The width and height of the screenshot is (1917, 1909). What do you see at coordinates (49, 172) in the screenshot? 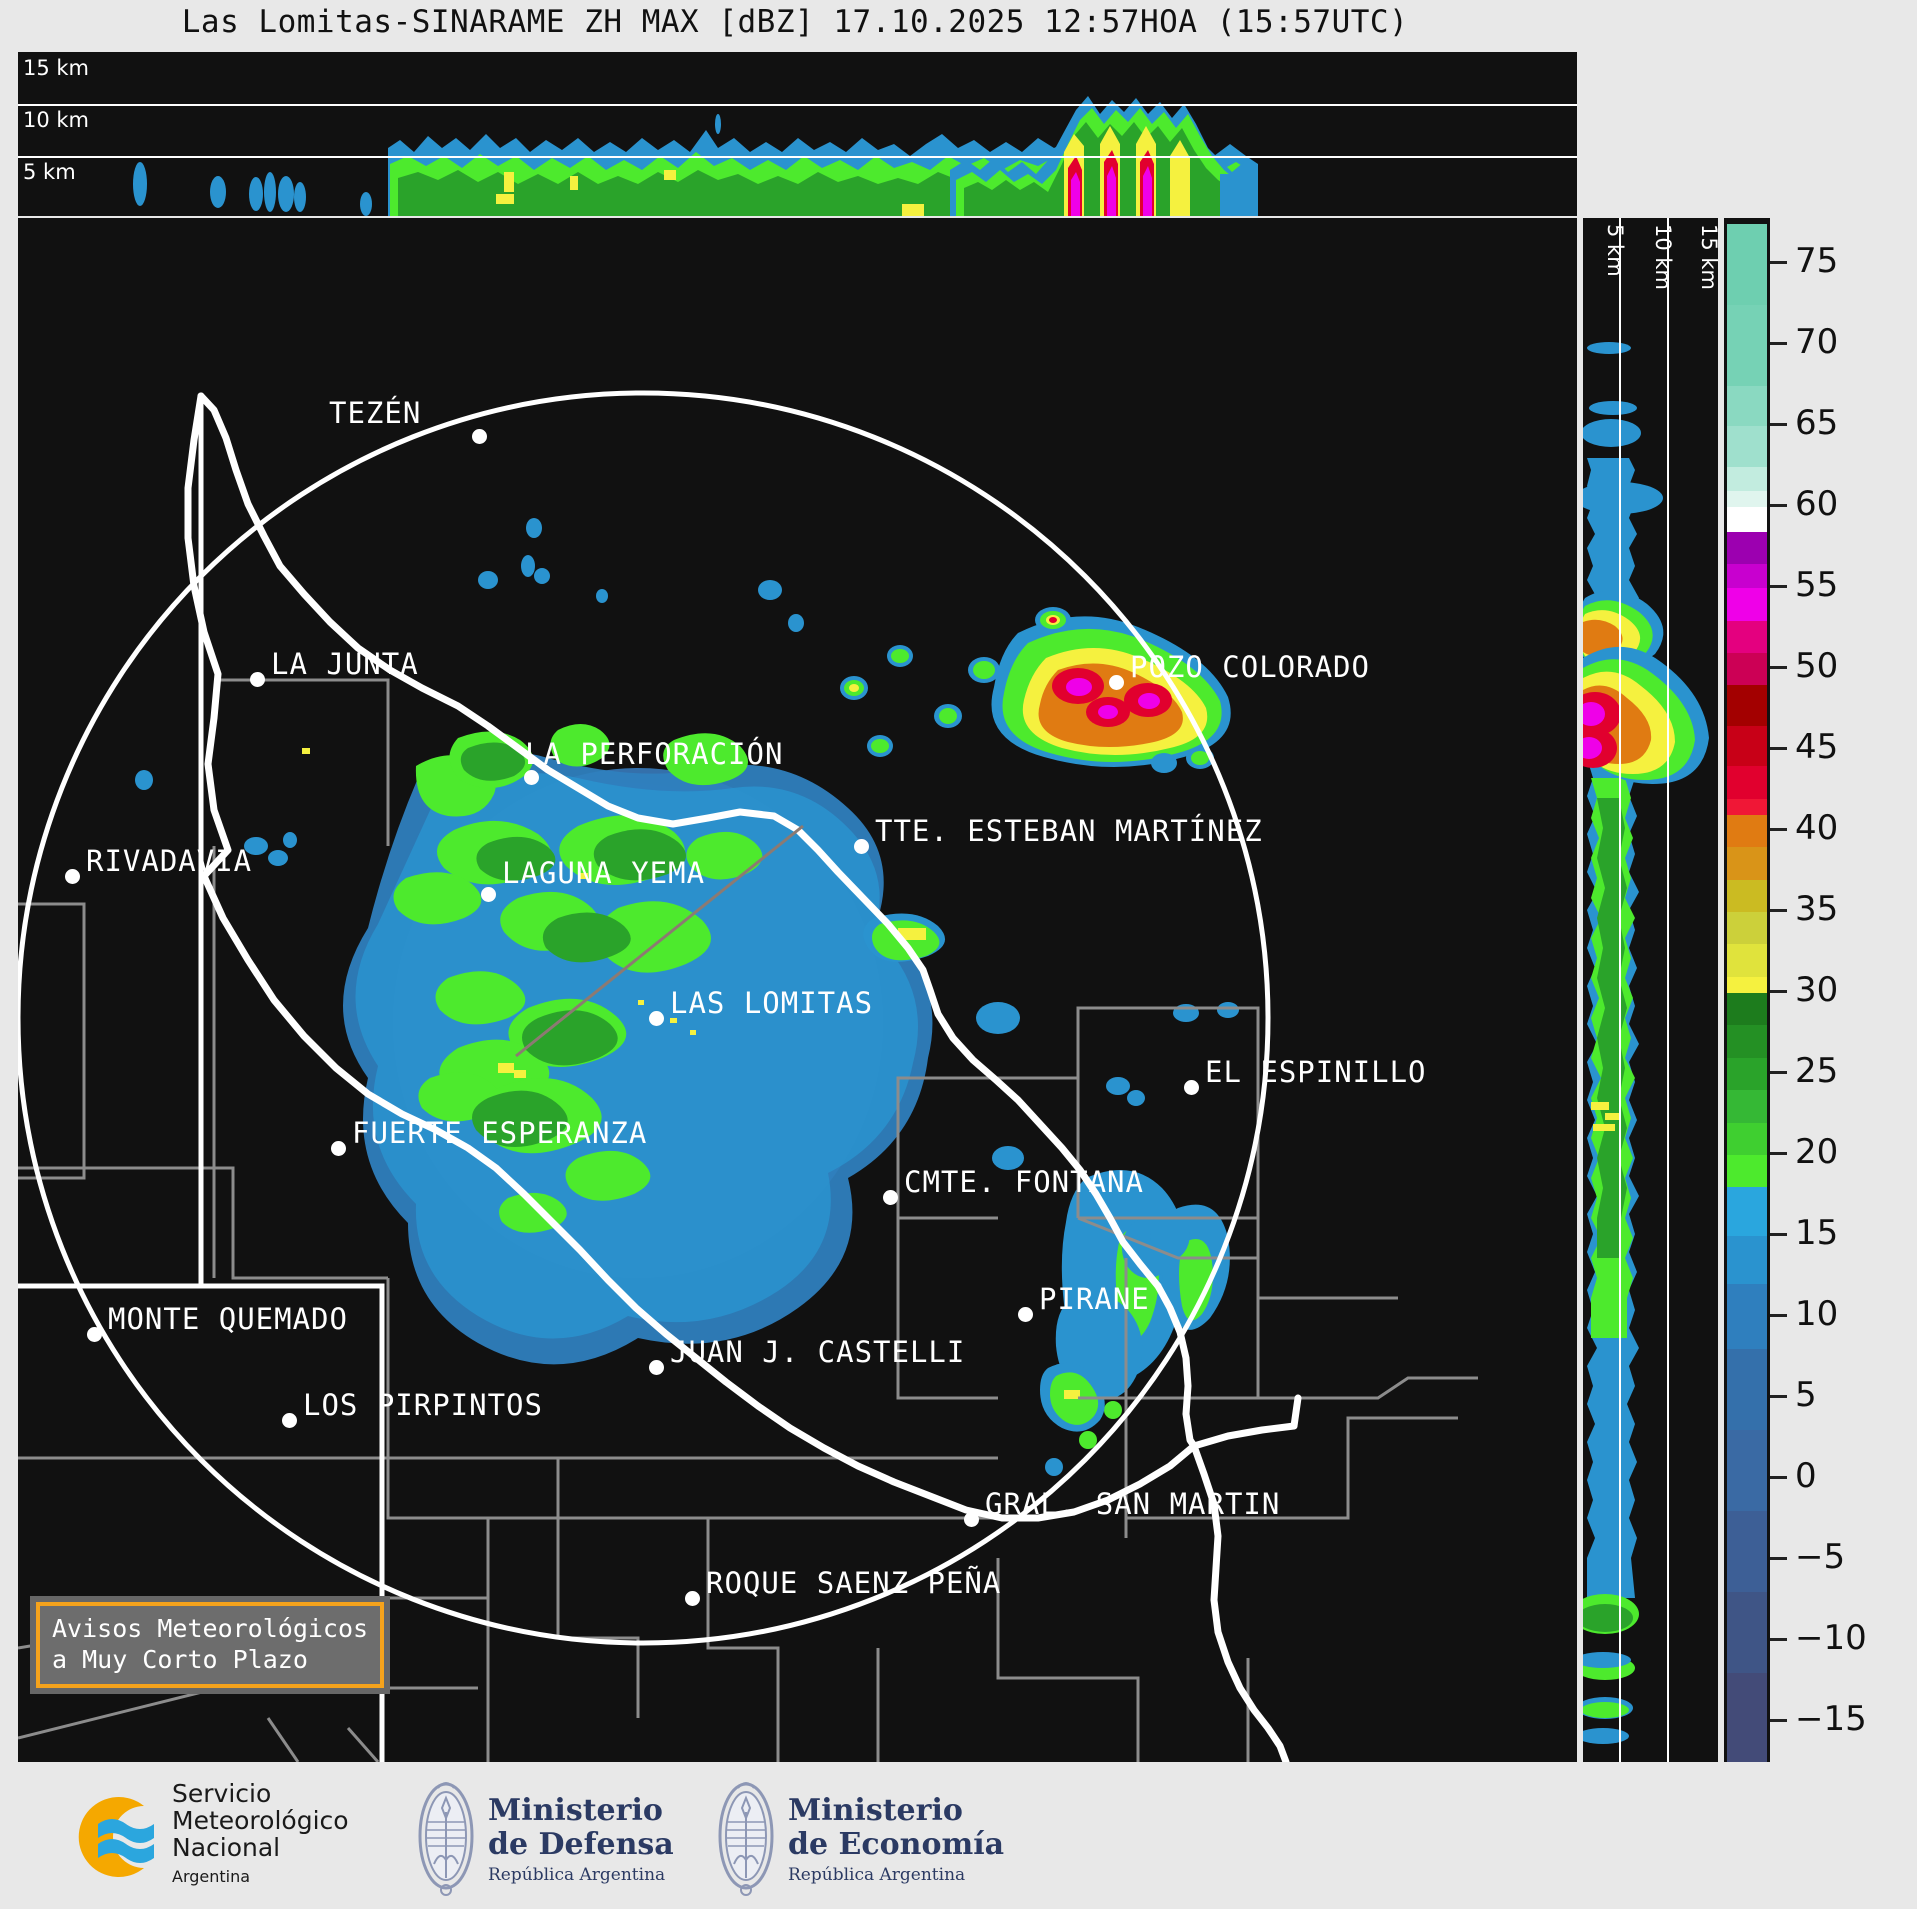
I see `height-label-5km: 5 km` at bounding box center [49, 172].